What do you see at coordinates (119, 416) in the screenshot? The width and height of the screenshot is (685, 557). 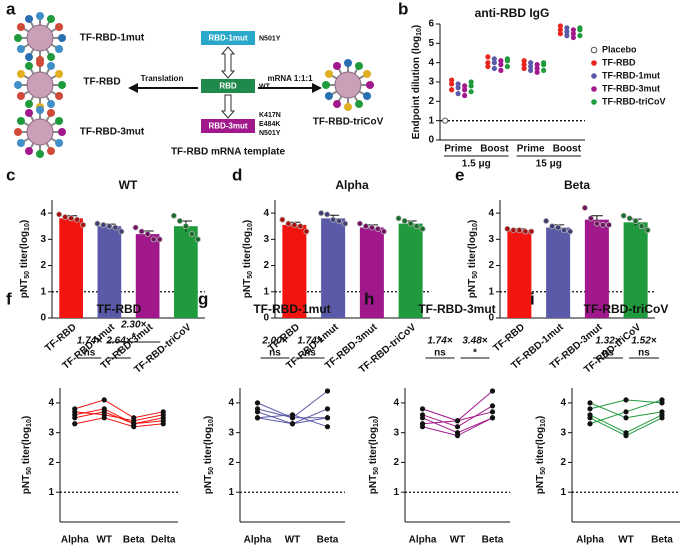 I see `line` at bounding box center [119, 416].